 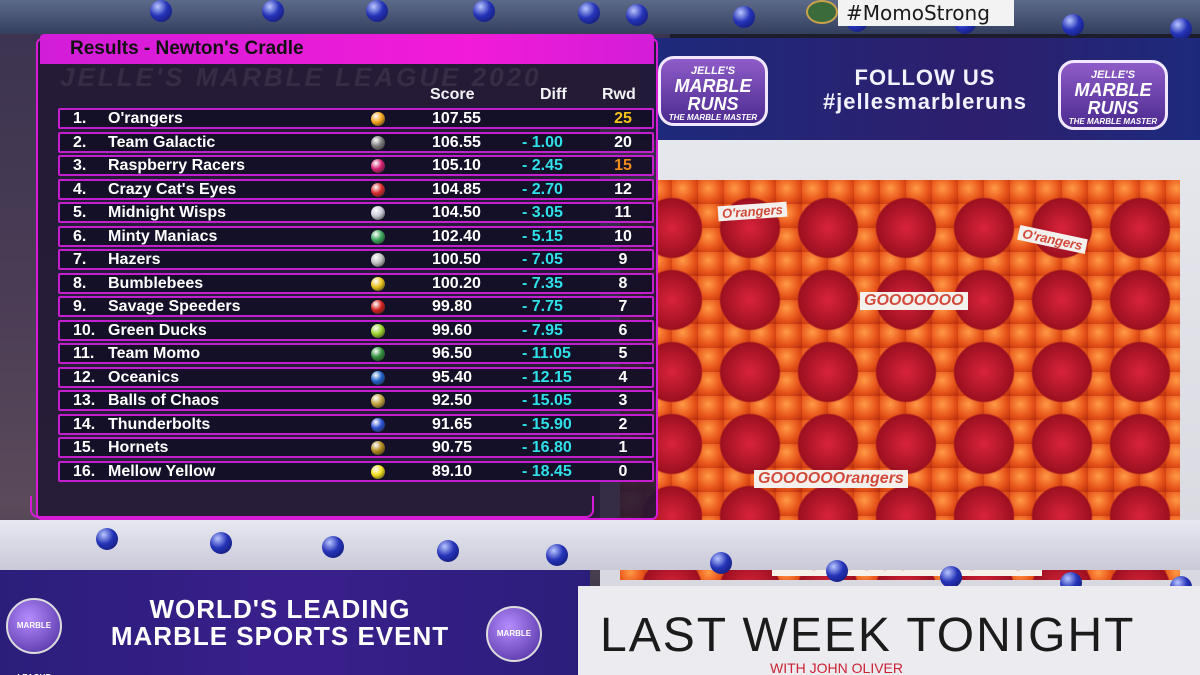 I want to click on rank-cell: 12., so click(x=84, y=377).